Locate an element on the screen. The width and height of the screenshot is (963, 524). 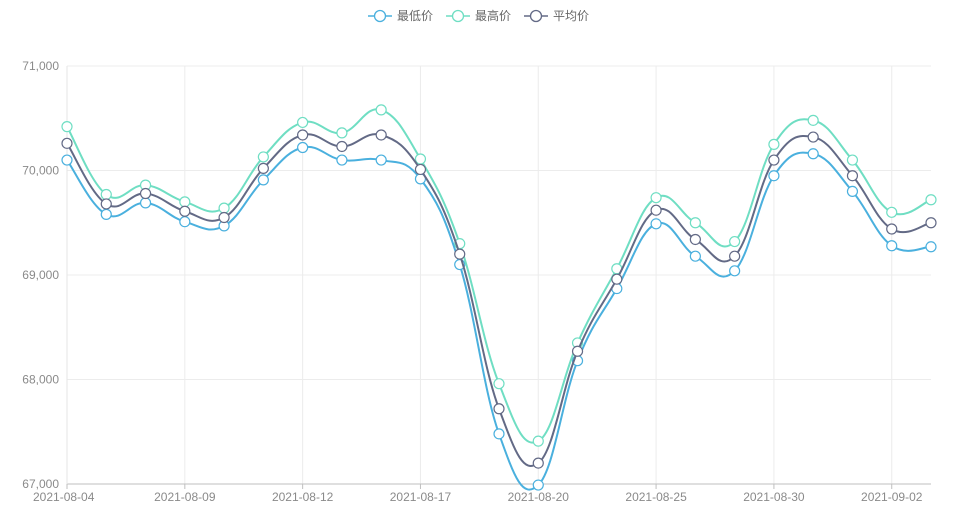
x-tick-label: 2021-09-02 is located at coordinates (892, 497).